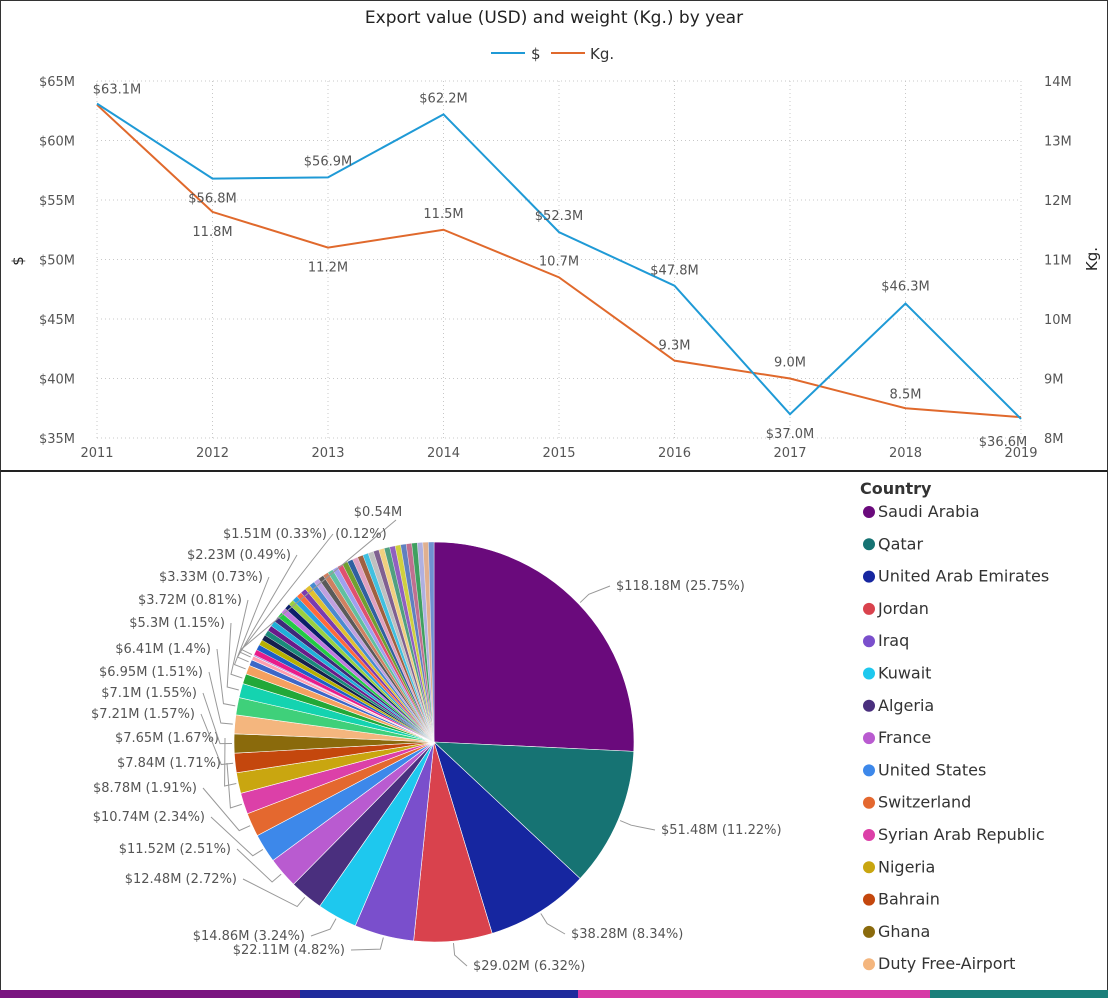  Describe the element at coordinates (909, 899) in the screenshot. I see `legend-item-label: Bahrain` at that location.